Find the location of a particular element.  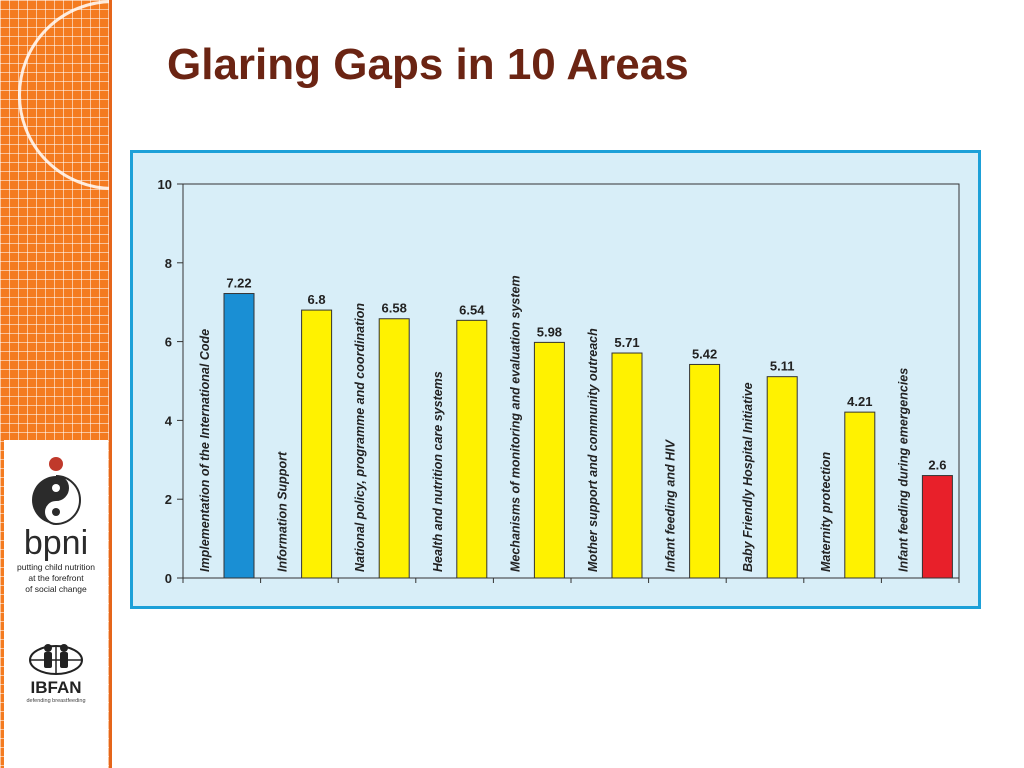

ibfan-tagline: defending breastfeeding is located at coordinates (56, 701).